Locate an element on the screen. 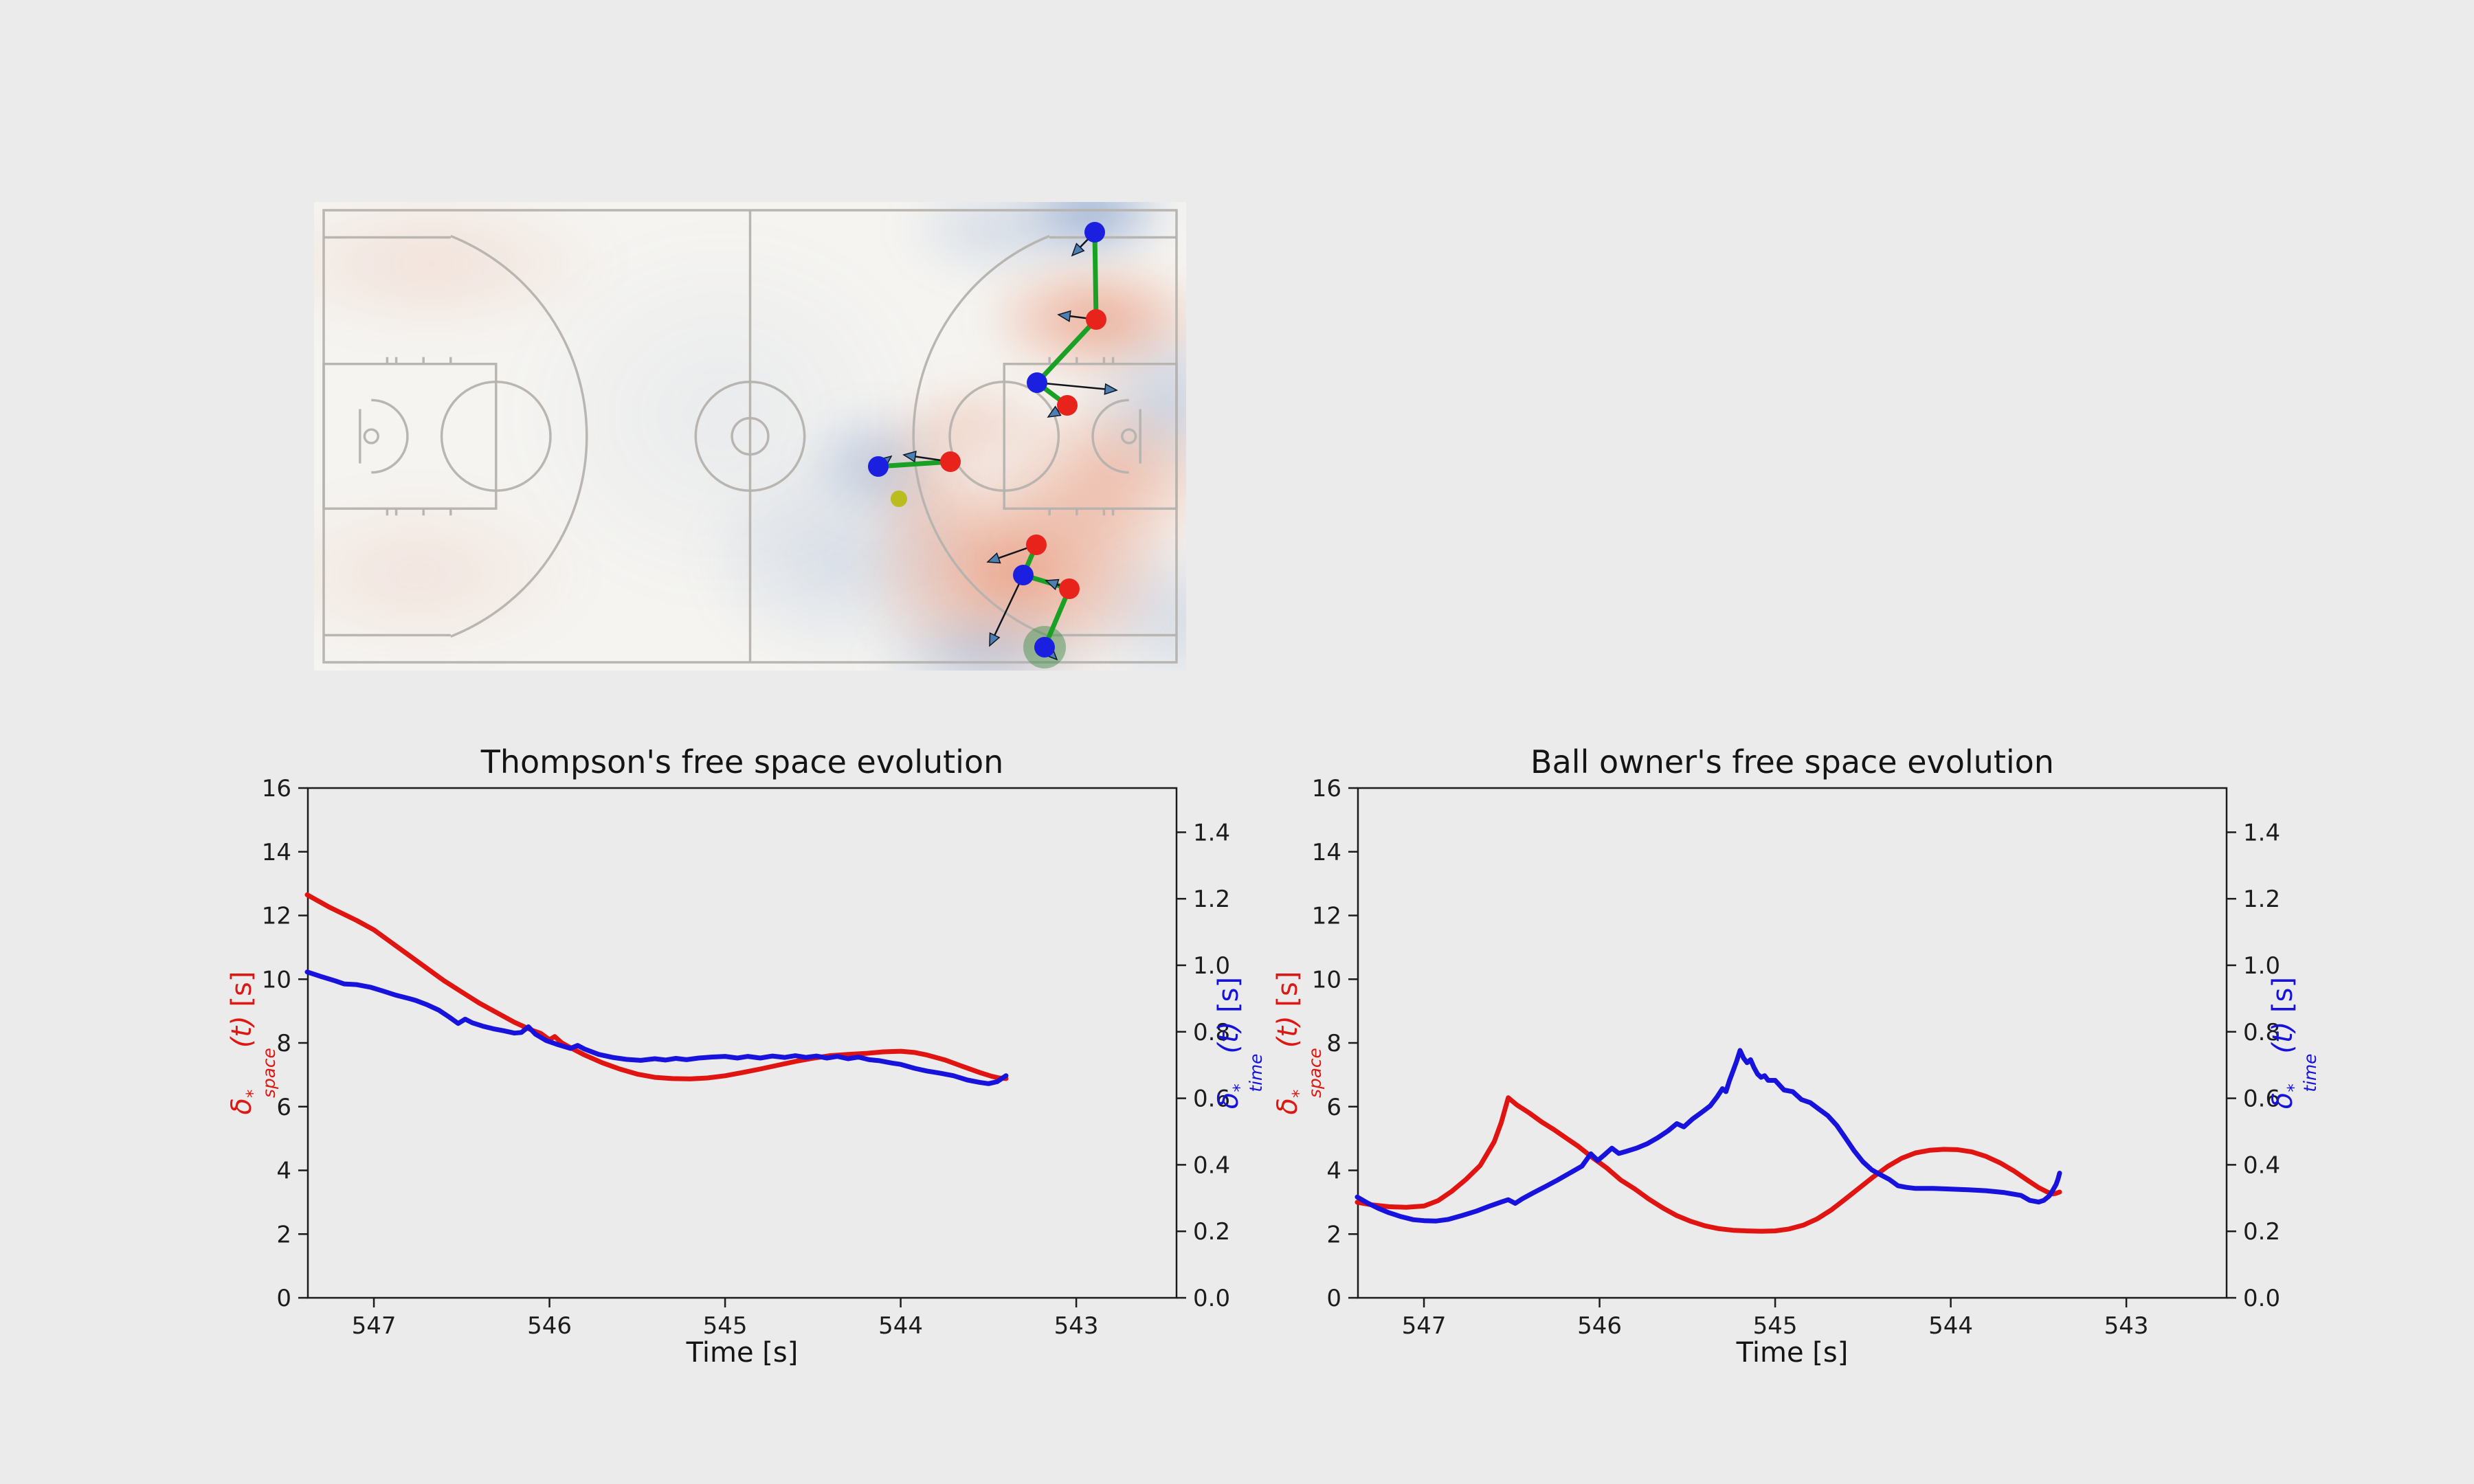  y-axis-label-delta-space-left: δ * space (t) [s] is located at coordinates (252, 1043).